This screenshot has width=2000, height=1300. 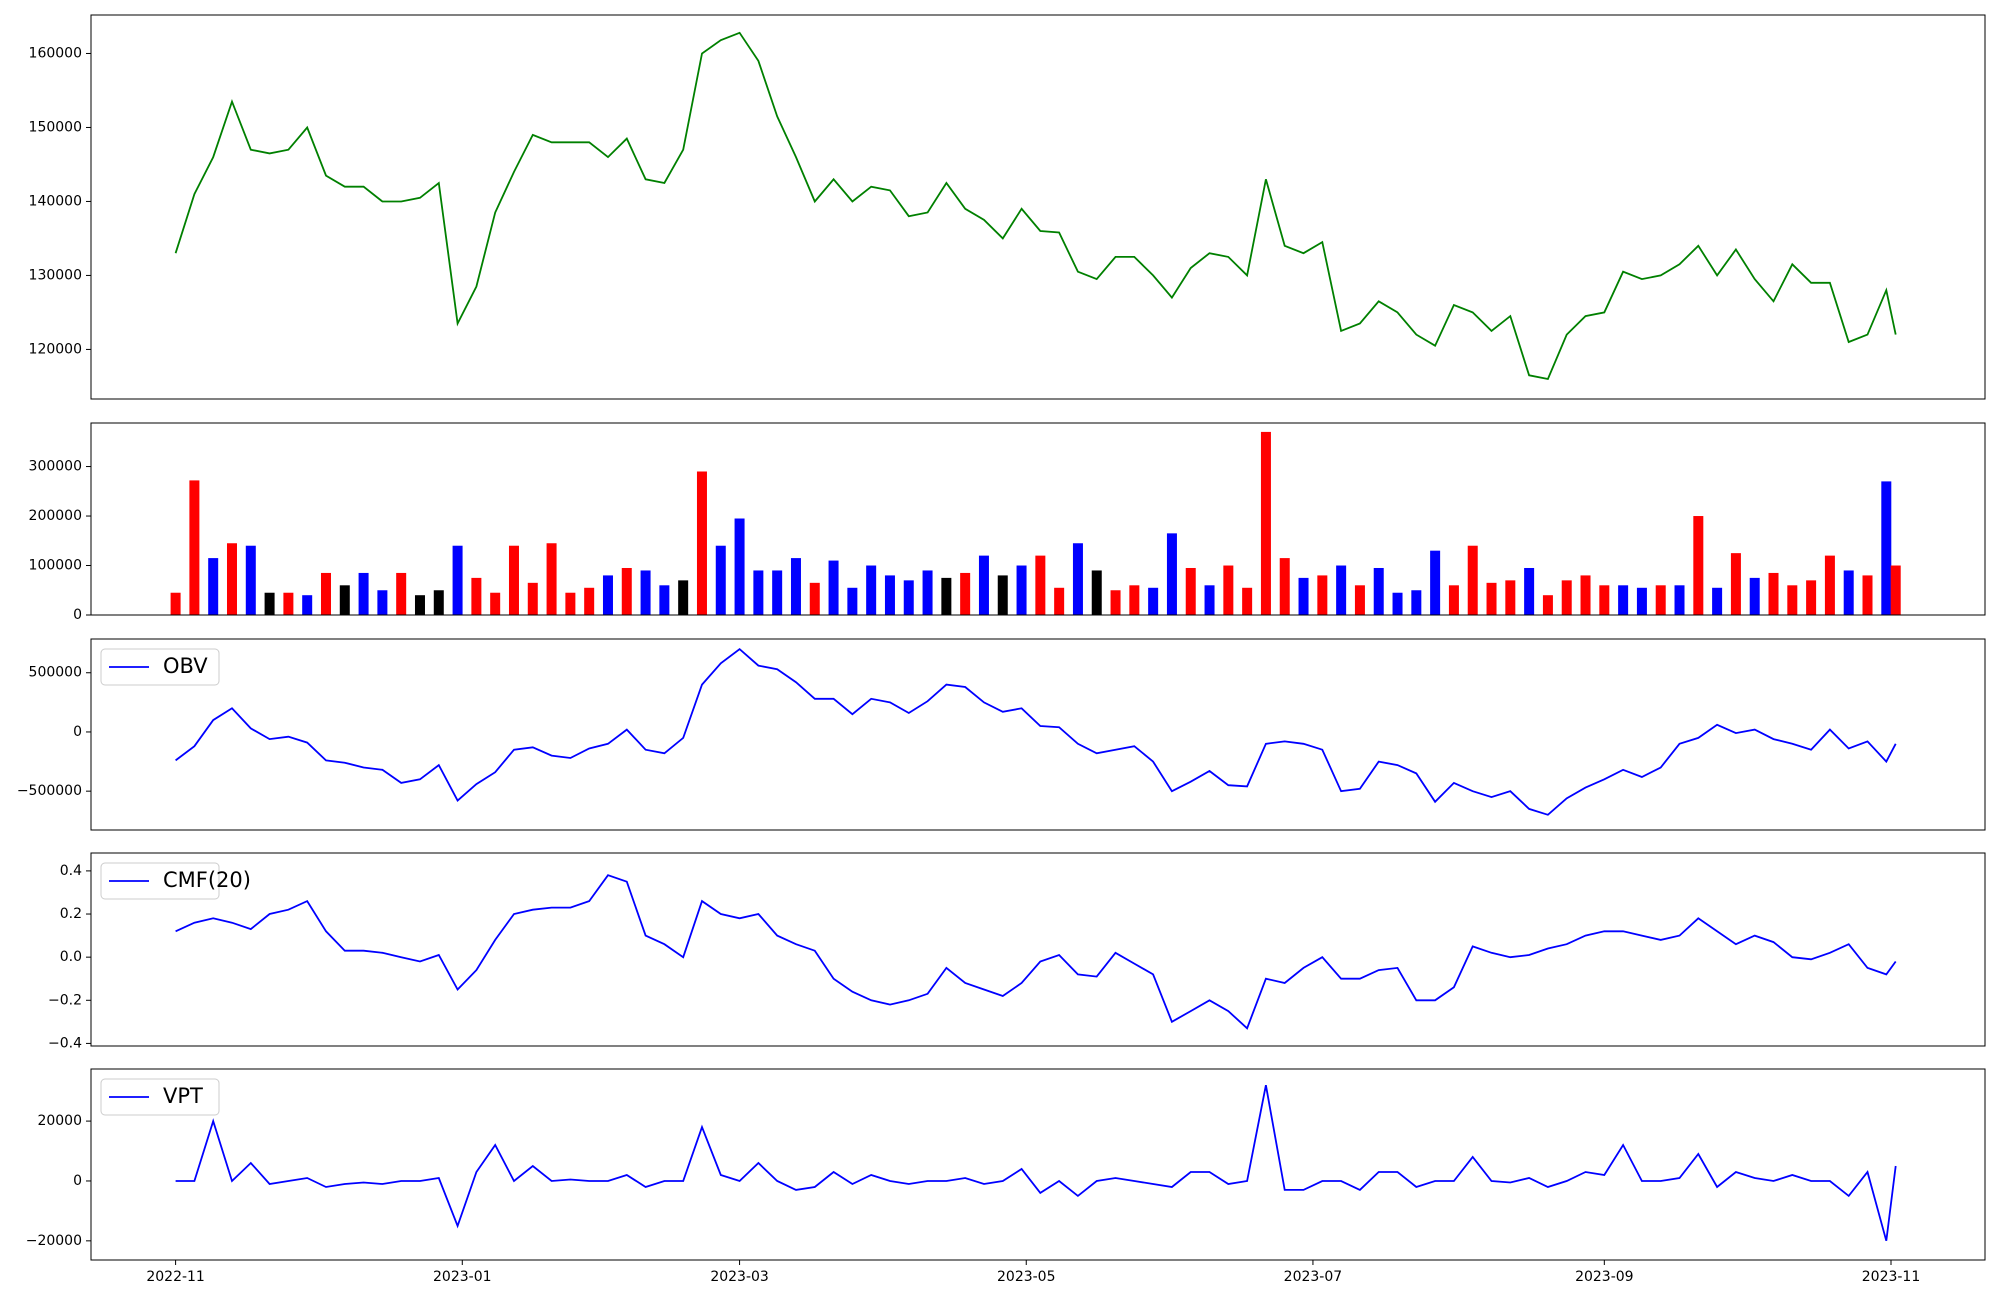 What do you see at coordinates (71, 957) in the screenshot?
I see `y-tick-label: 0.0` at bounding box center [71, 957].